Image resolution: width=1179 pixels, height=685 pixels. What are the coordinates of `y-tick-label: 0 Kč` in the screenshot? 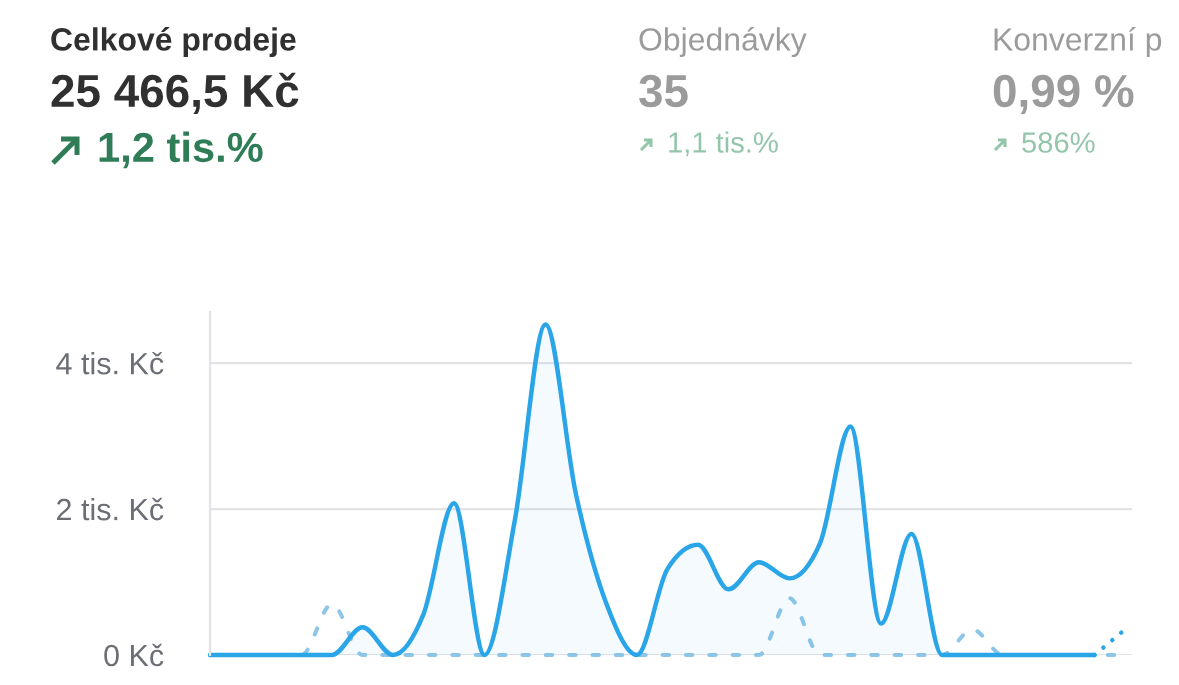 It's located at (134, 655).